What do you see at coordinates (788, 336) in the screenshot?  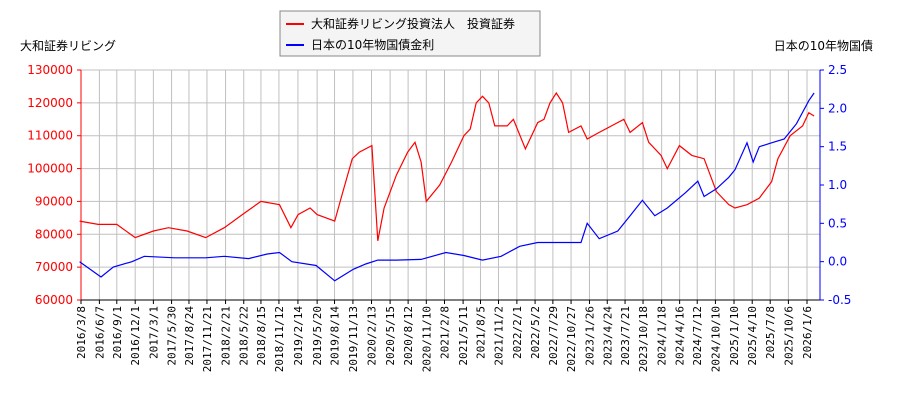 I see `x-tick-label: 2025/10/6` at bounding box center [788, 336].